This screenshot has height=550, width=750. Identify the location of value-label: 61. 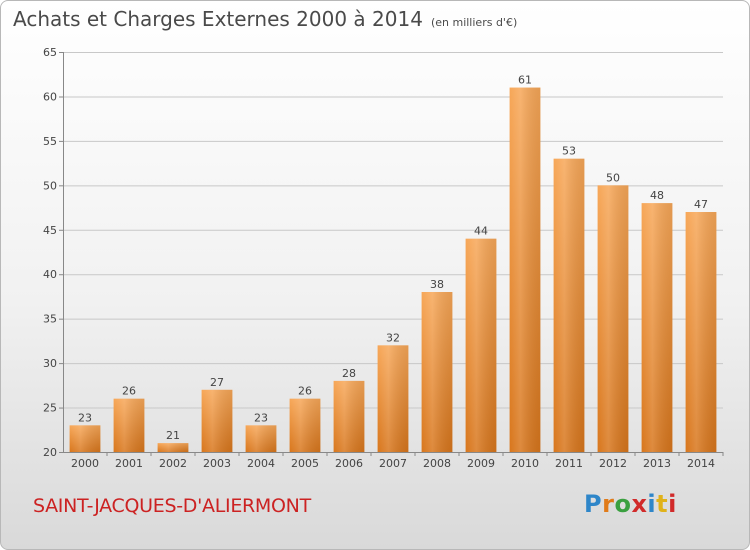
(525, 80).